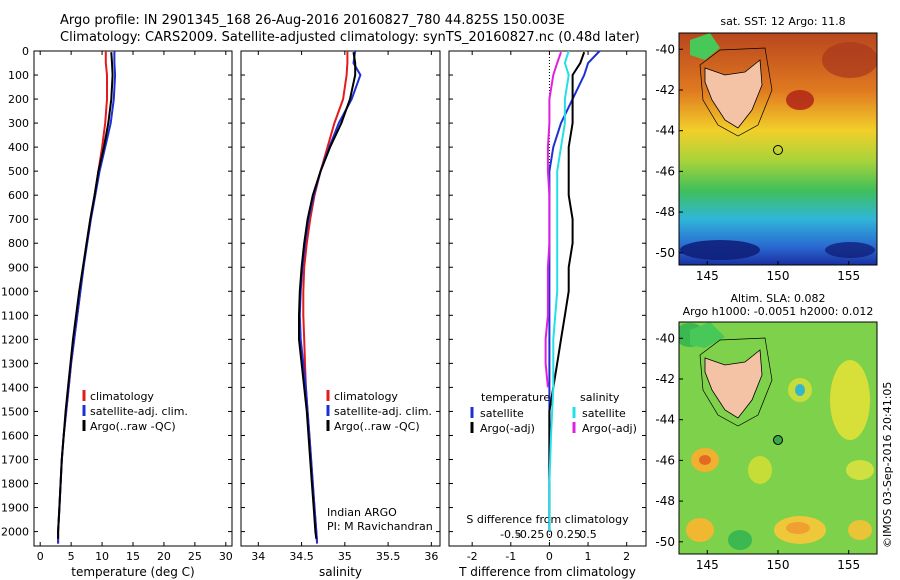  What do you see at coordinates (15, 315) in the screenshot?
I see `y-tick-label: 1100` at bounding box center [15, 315].